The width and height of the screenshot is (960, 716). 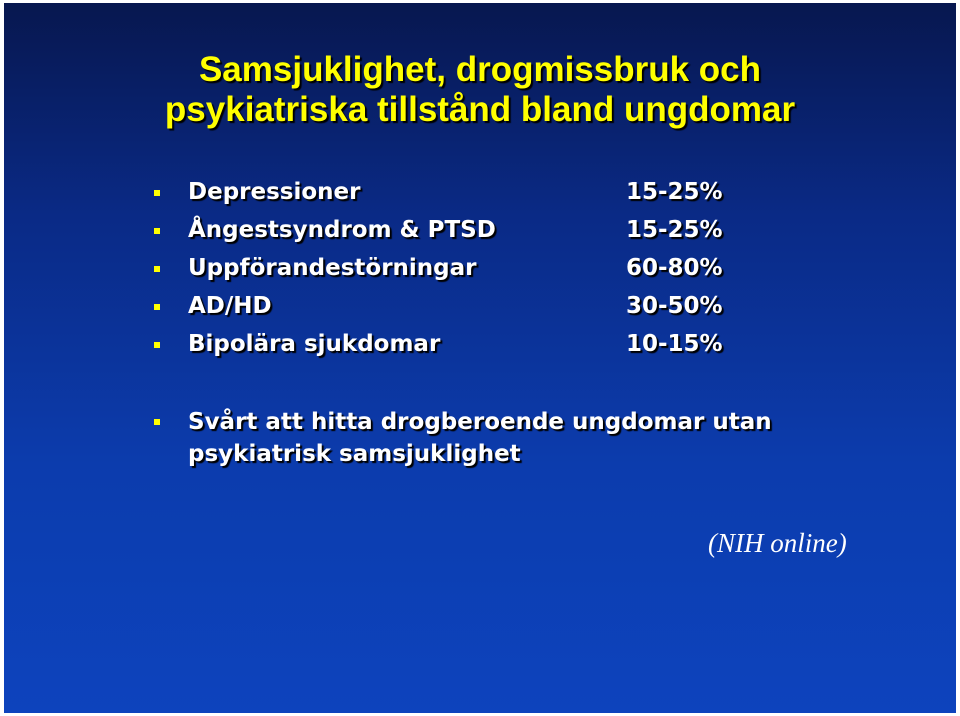 What do you see at coordinates (314, 344) in the screenshot?
I see `condition-label: Bipolära sjukdomar` at bounding box center [314, 344].